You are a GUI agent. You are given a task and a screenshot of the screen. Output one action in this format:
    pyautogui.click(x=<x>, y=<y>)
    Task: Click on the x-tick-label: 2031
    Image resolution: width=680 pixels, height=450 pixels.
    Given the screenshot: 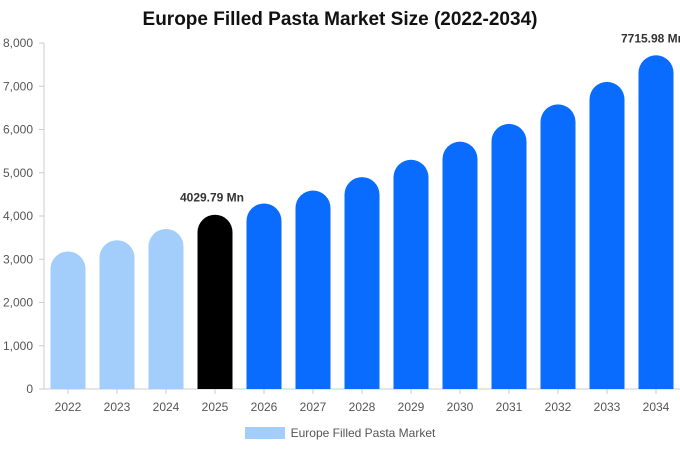 What is the action you would take?
    pyautogui.click(x=509, y=407)
    